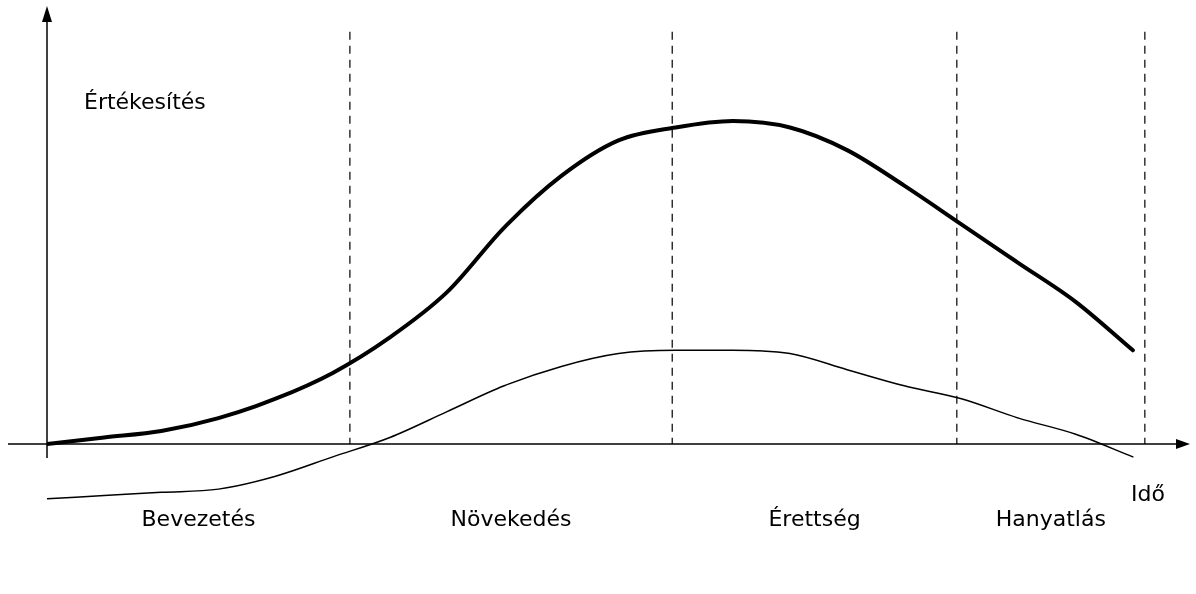  Describe the element at coordinates (814, 518) in the screenshot. I see `text: Érettség` at that location.